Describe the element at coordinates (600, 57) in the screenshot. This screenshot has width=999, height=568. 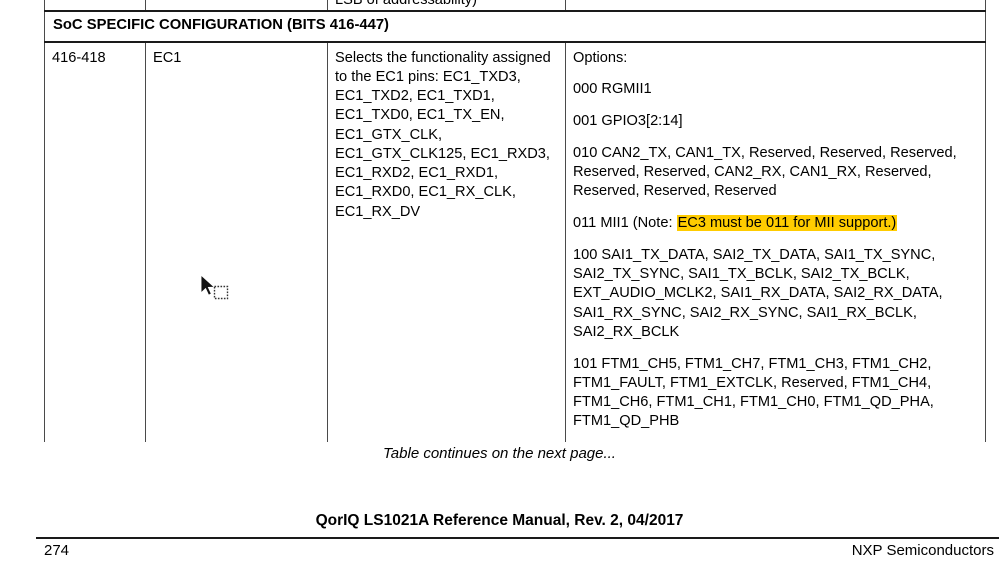
I see `options-label: Options:` at that location.